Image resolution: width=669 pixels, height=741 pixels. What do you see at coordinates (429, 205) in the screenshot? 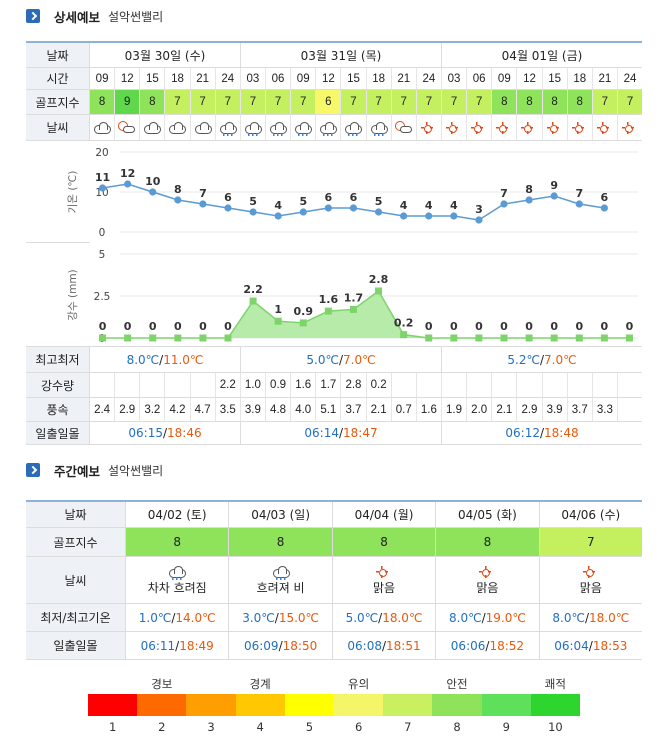
I see `temp-value-label: 4` at bounding box center [429, 205].